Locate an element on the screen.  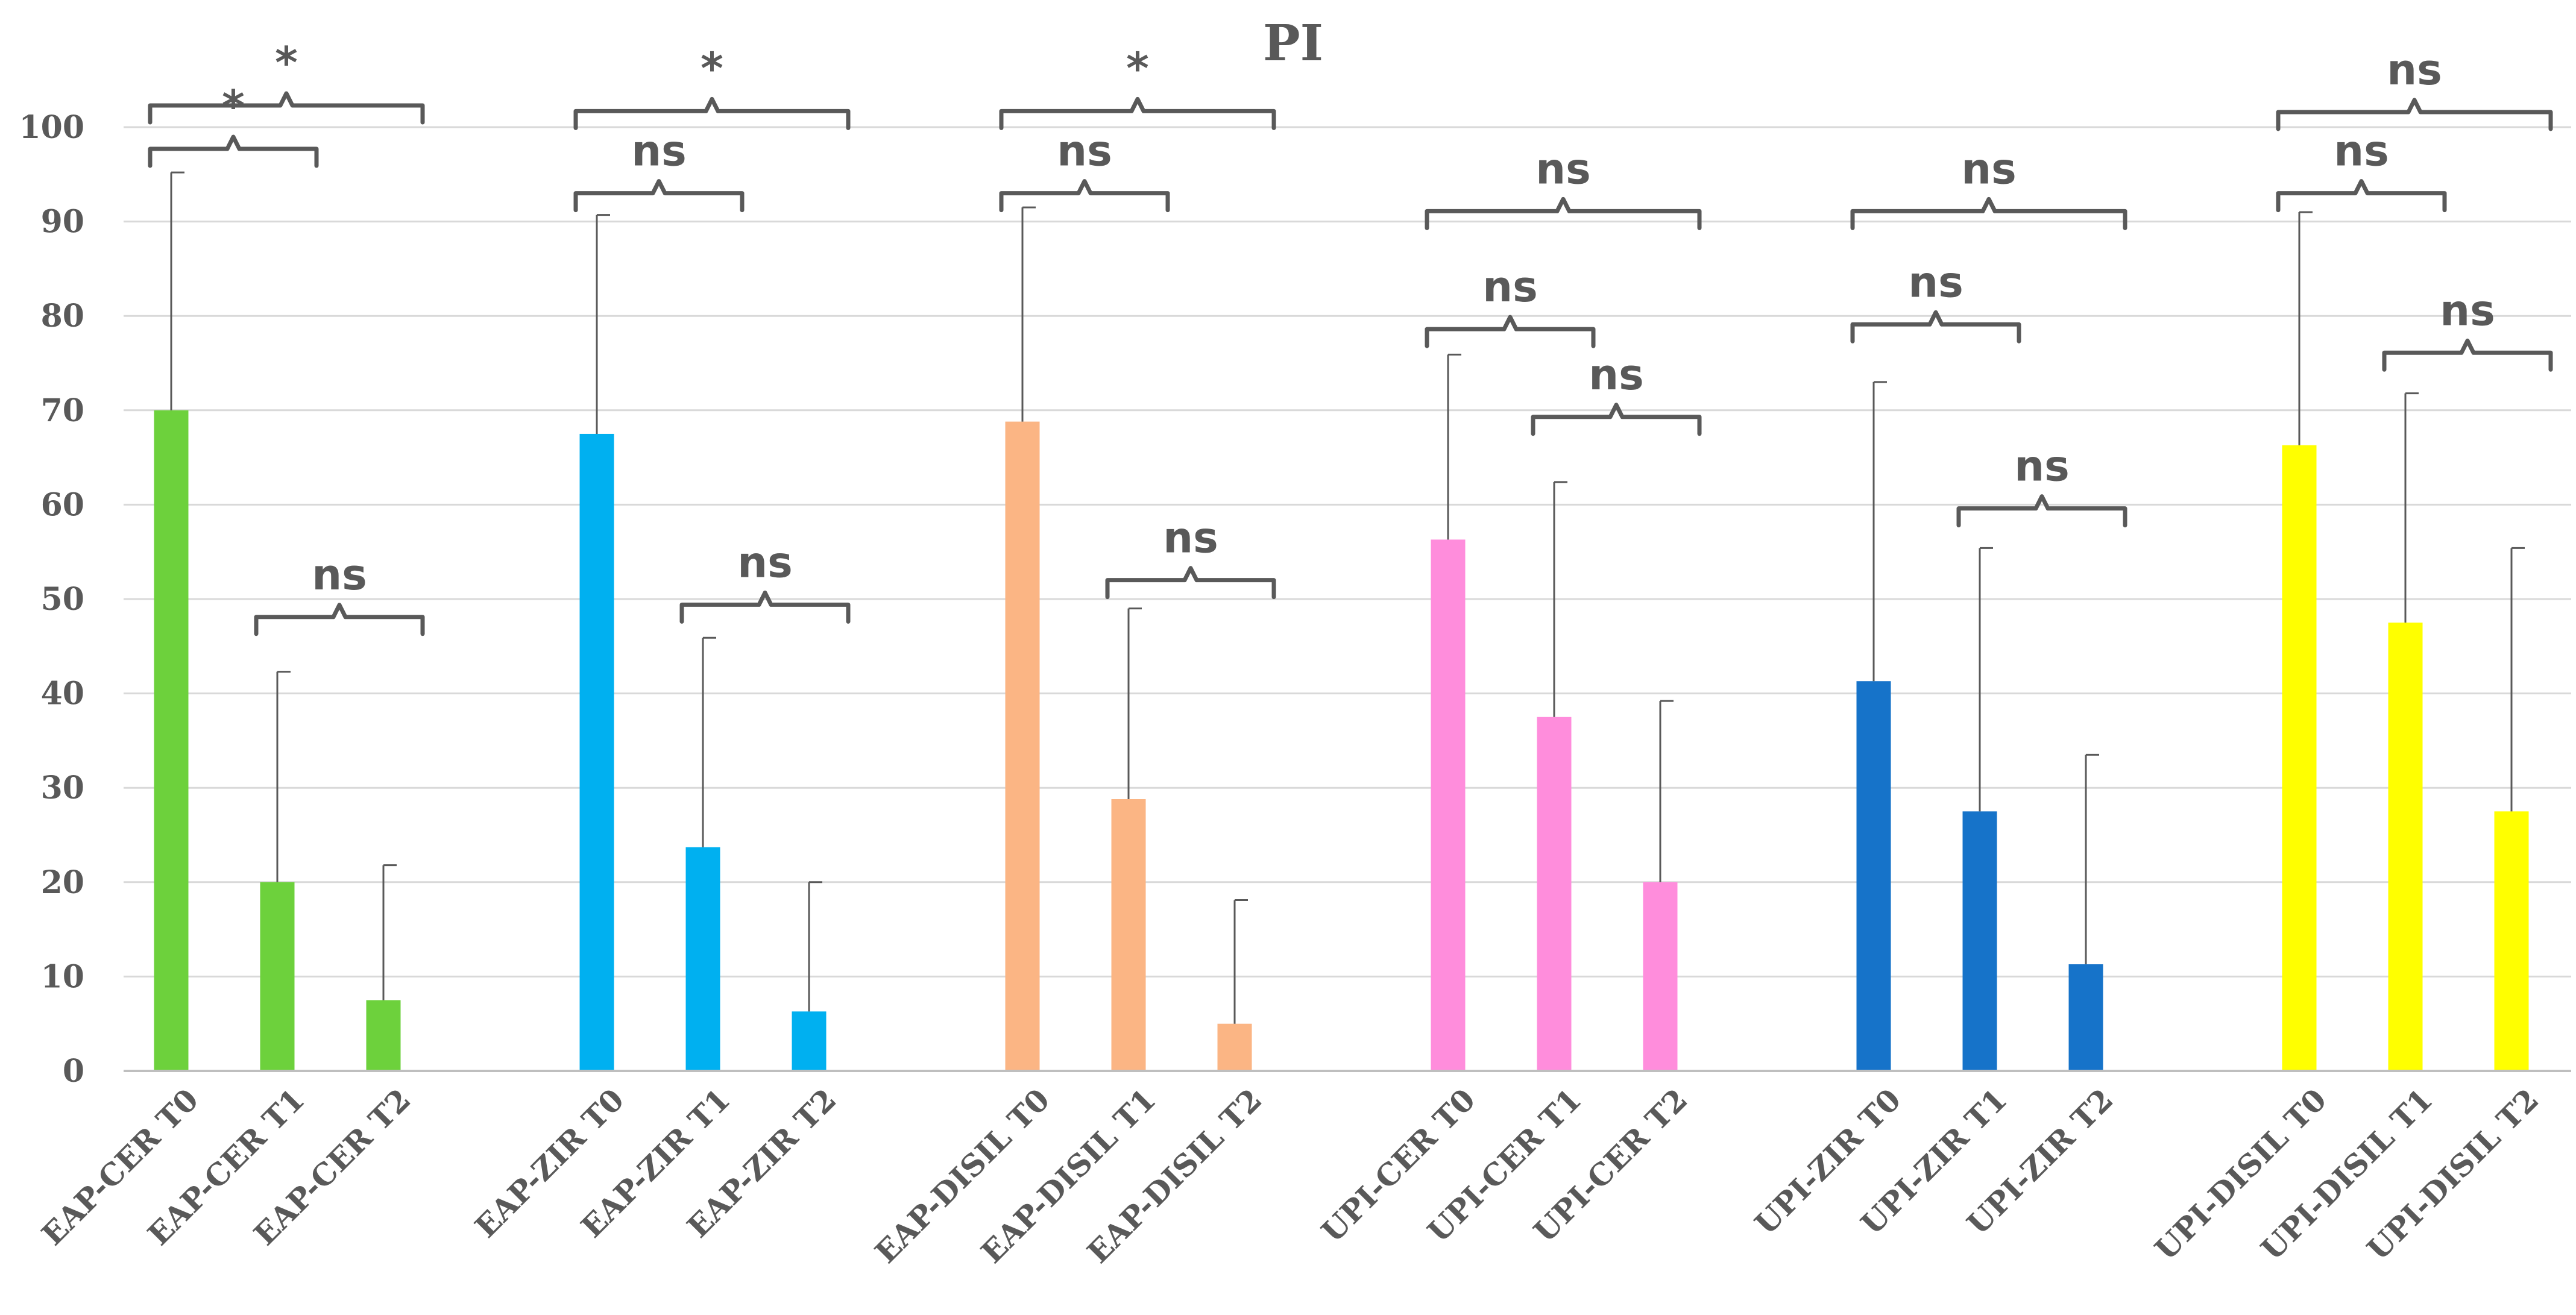
y-tick-label: 60 is located at coordinates (62, 504).